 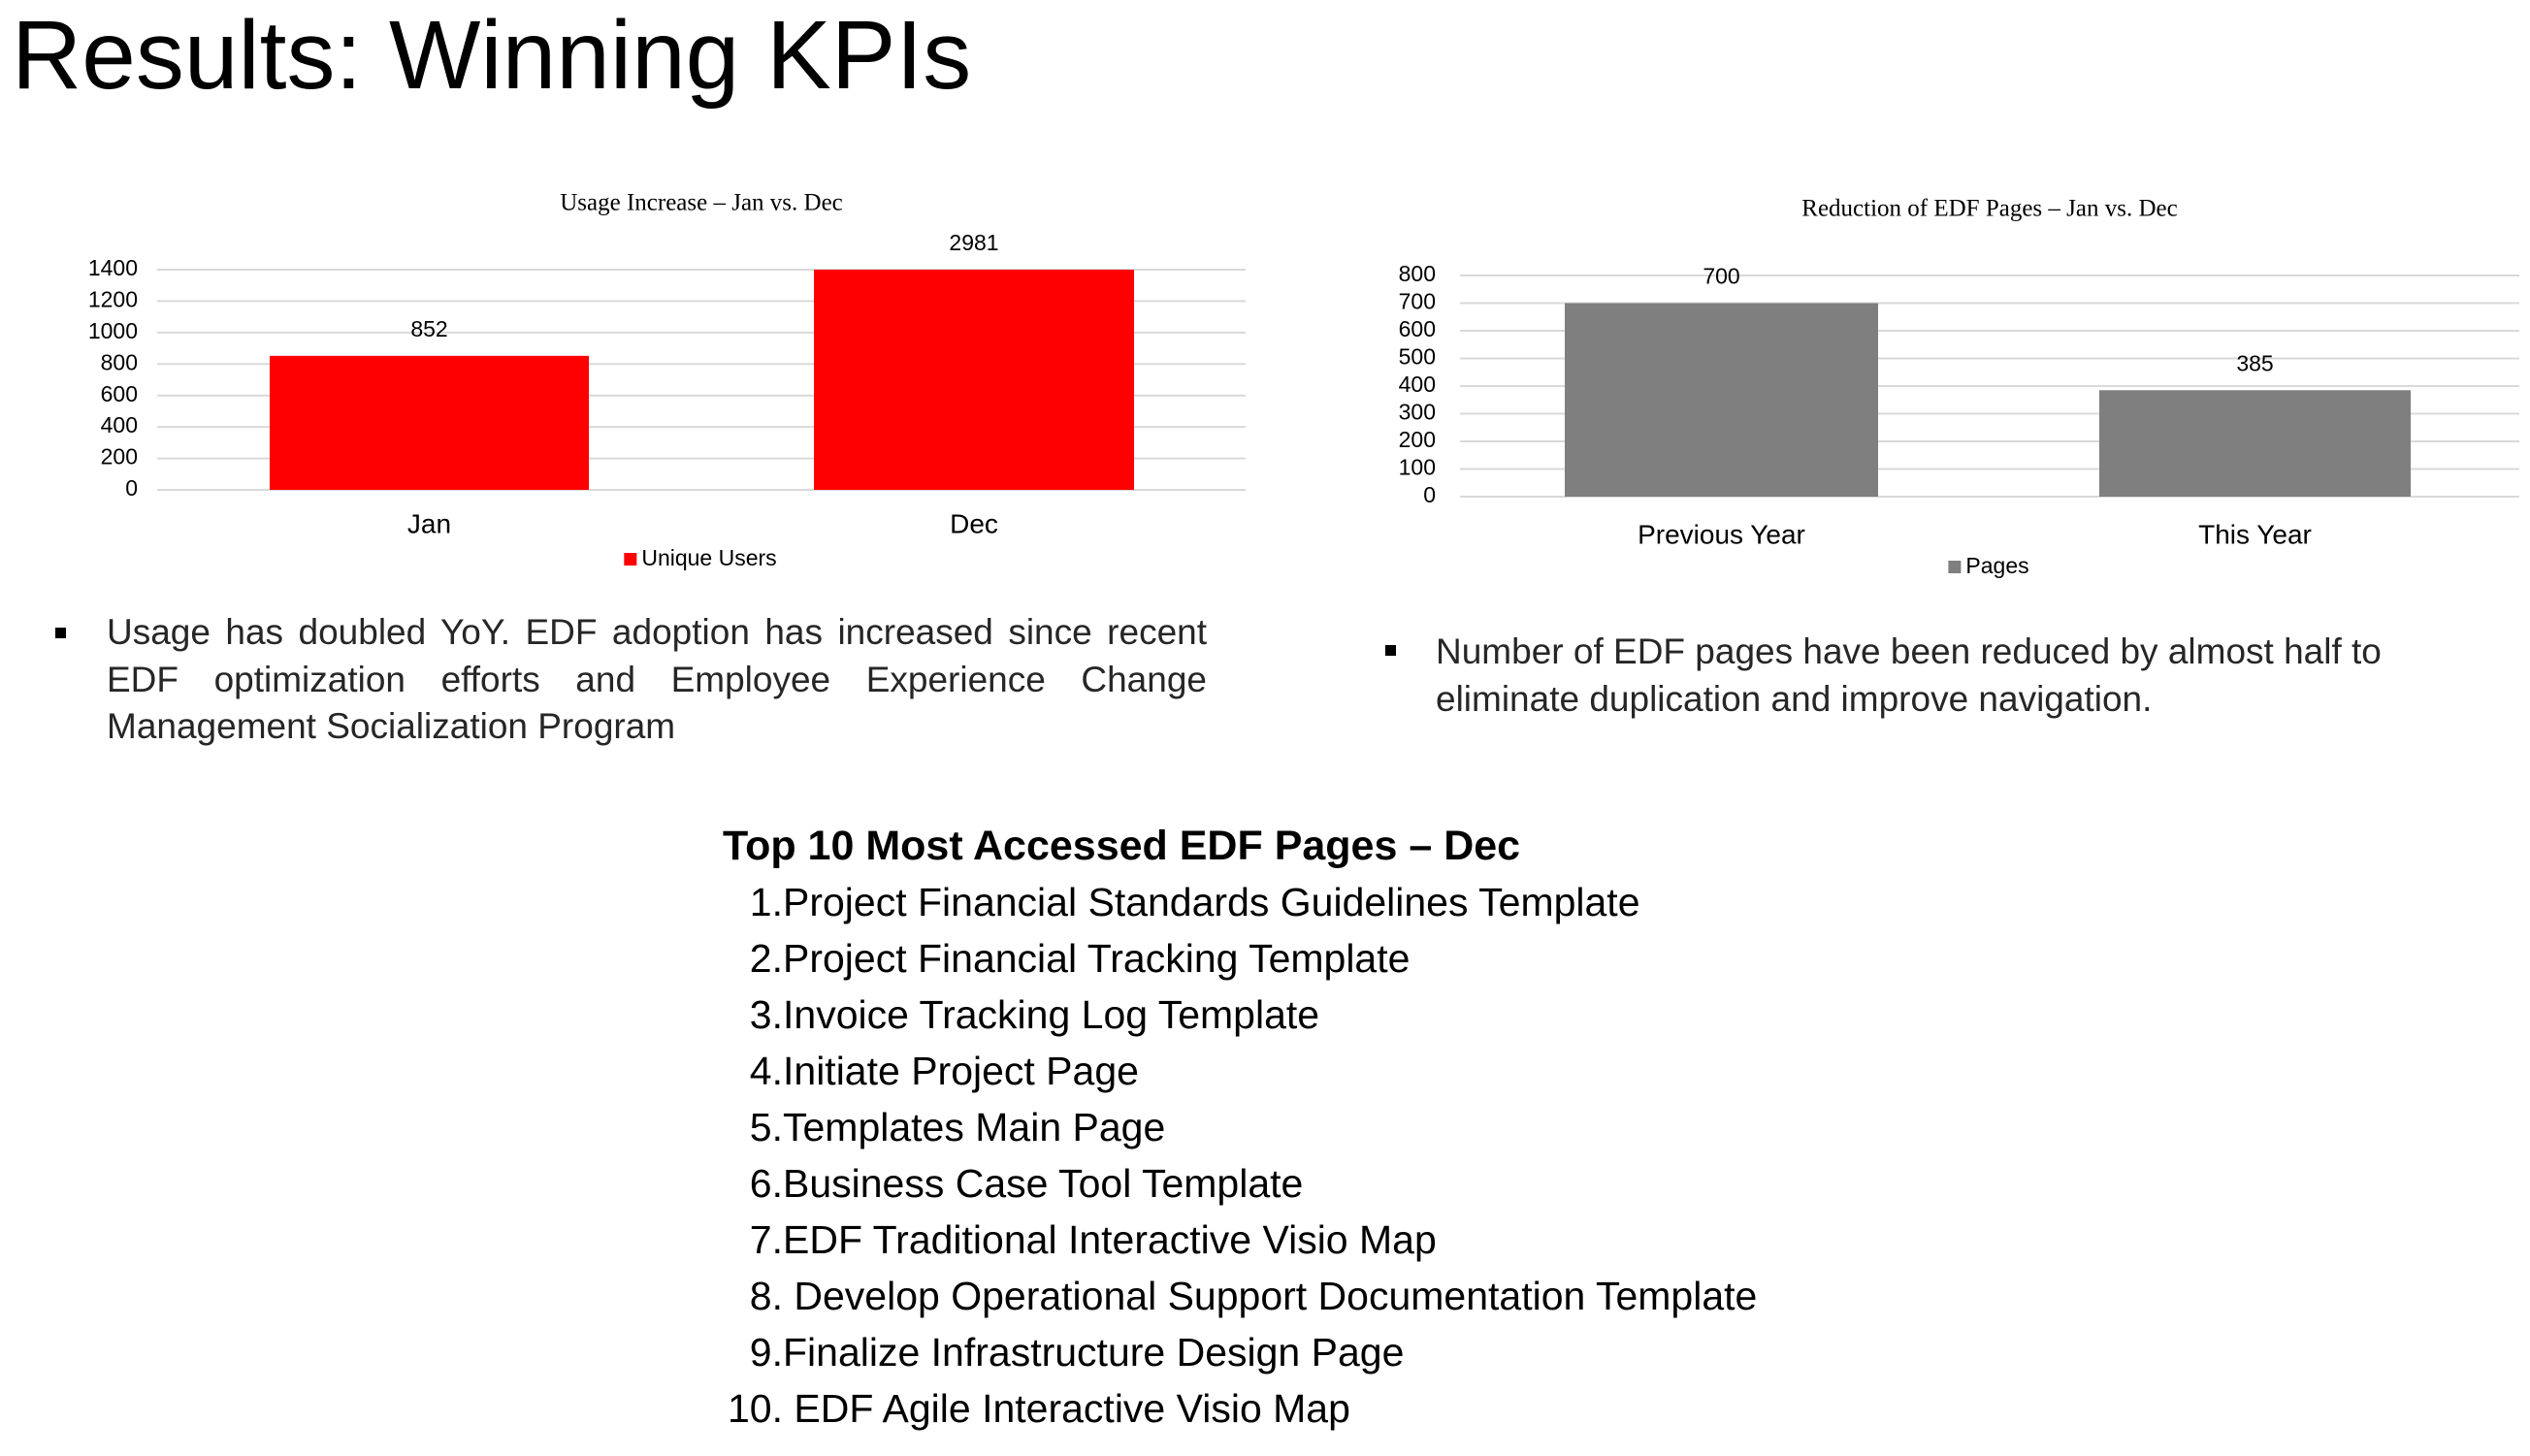 I want to click on list-number: 5., so click(x=766, y=1127).